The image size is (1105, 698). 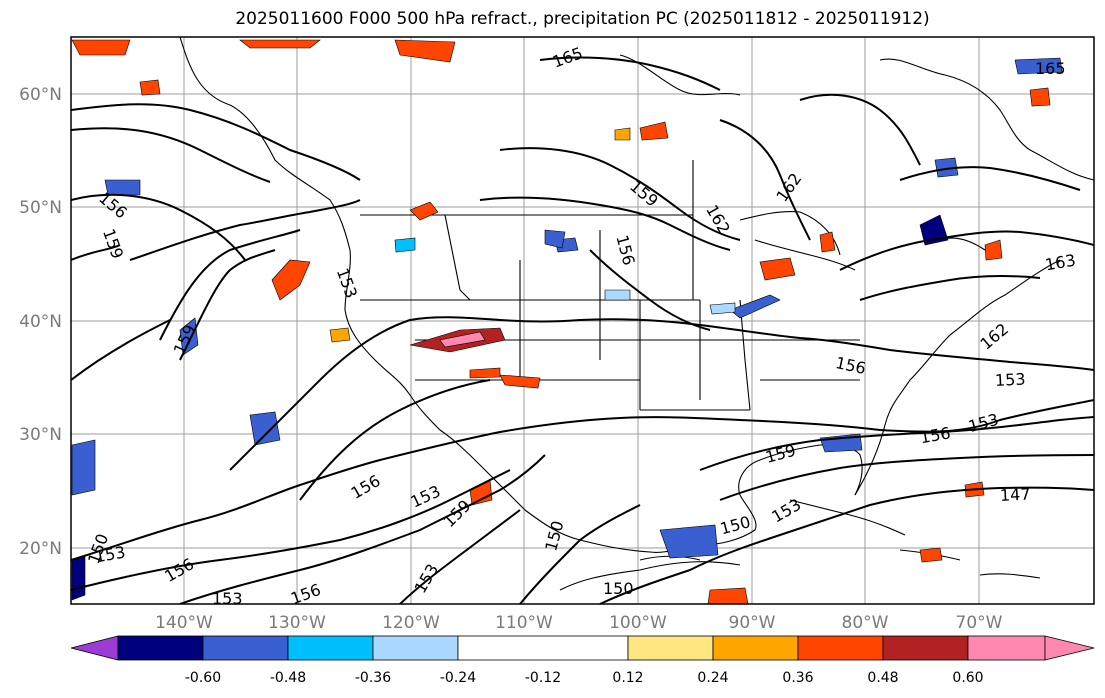 I want to click on lat-labels: 60°N 50°N 40°N 30°N 20°N, so click(x=40, y=322).